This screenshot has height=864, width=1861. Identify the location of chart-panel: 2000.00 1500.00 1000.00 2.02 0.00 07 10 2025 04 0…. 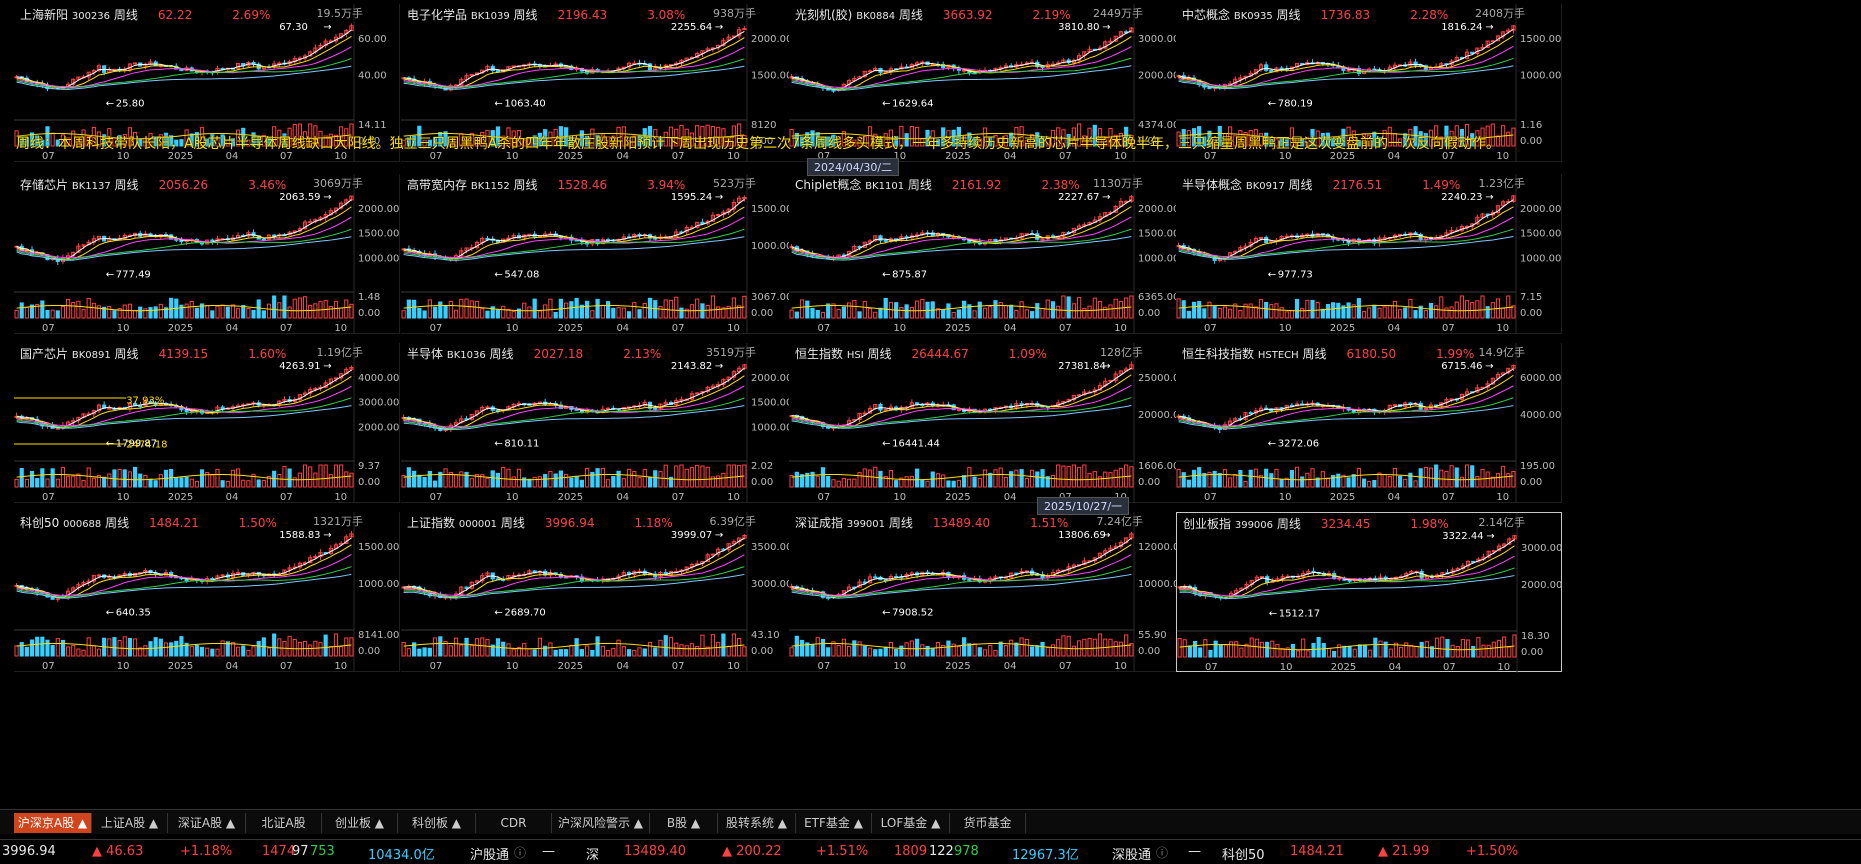
(597, 423).